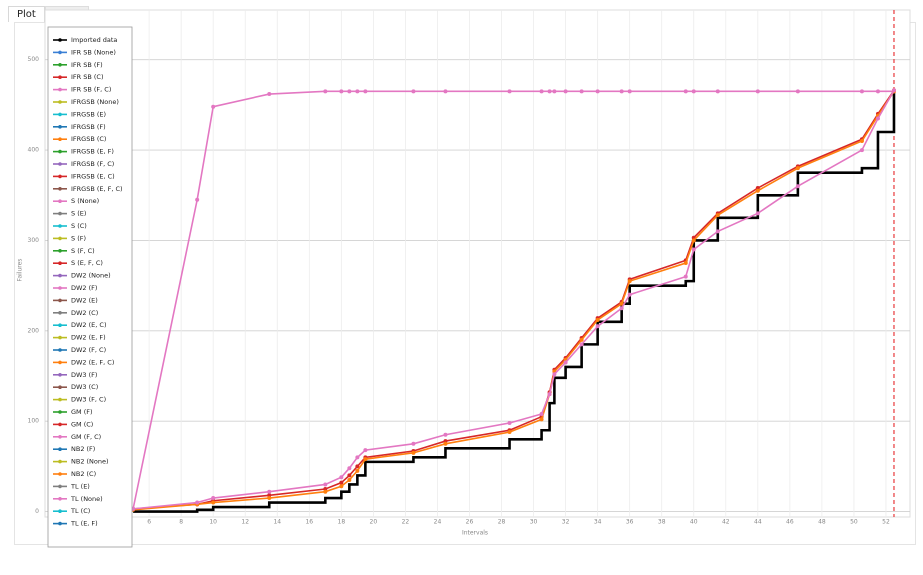 This screenshot has width=923, height=575. What do you see at coordinates (84, 313) in the screenshot?
I see `legend-entry: DW2 (C)` at bounding box center [84, 313].